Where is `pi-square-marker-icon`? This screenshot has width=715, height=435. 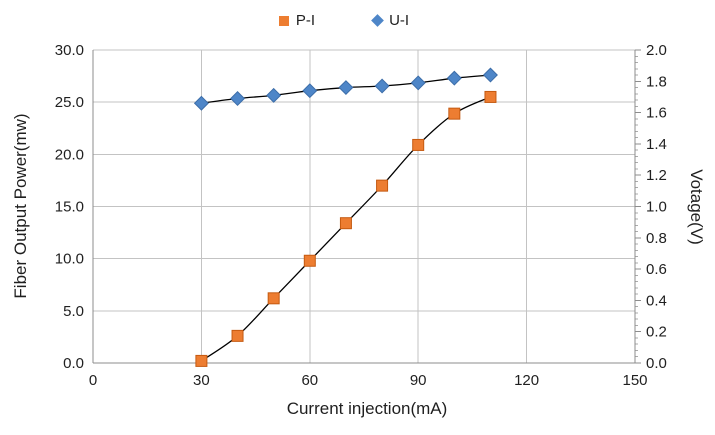 pi-square-marker-icon is located at coordinates (283, 20).